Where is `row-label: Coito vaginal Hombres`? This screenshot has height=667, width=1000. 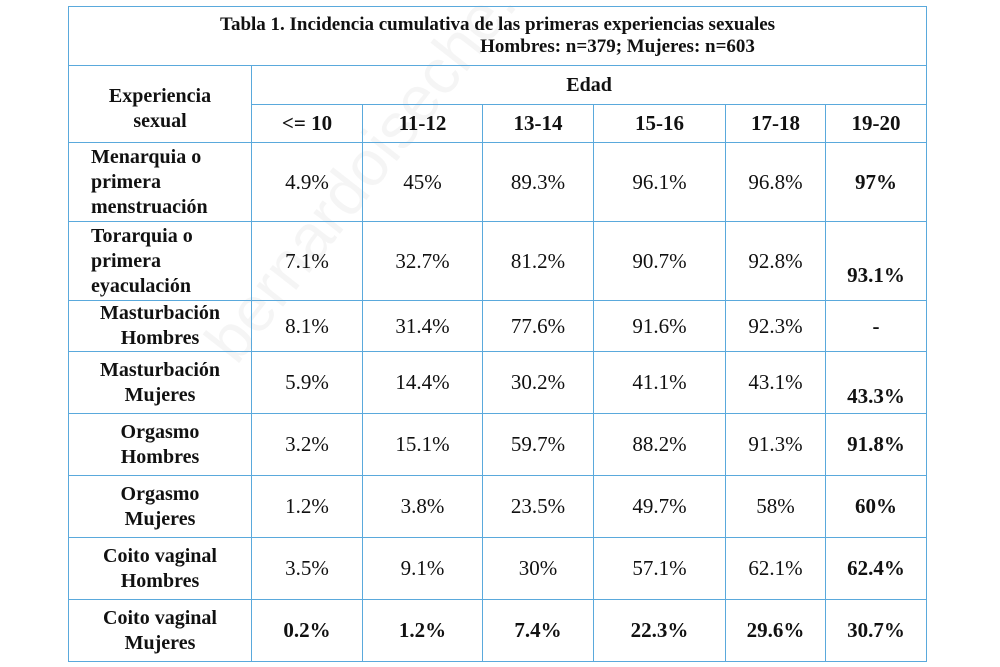
row-label: Coito vaginal Hombres is located at coordinates (160, 568).